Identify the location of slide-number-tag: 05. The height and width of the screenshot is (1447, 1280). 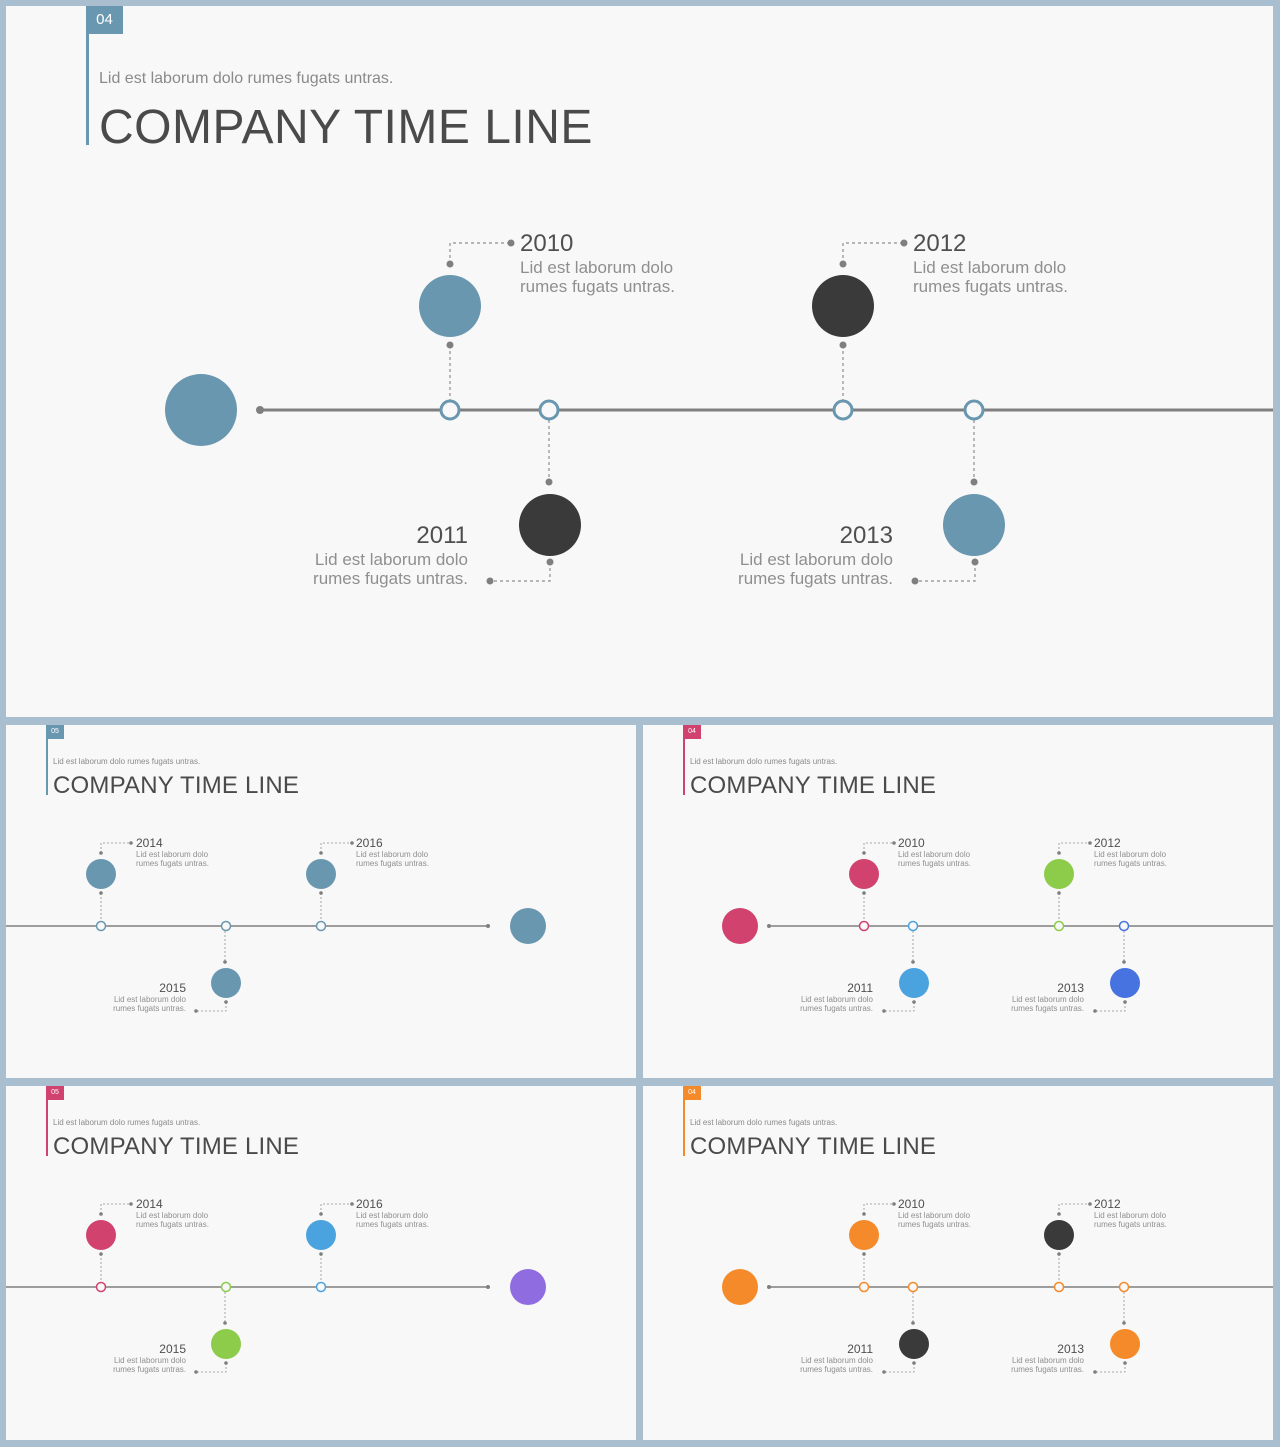
(55, 732).